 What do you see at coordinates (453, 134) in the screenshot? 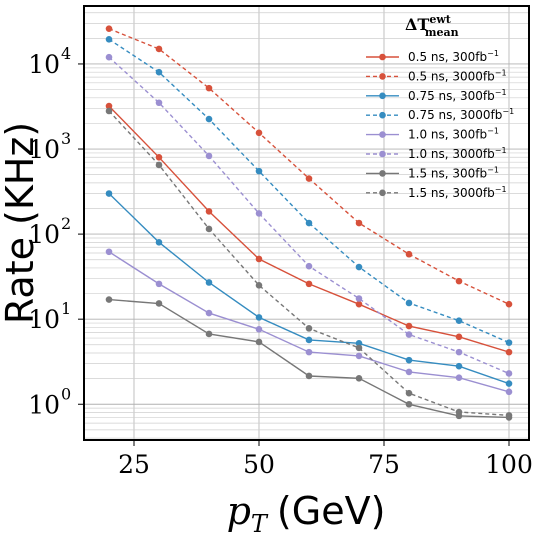
I see `legend-label: 1.0 ns, 300fb−1` at bounding box center [453, 134].